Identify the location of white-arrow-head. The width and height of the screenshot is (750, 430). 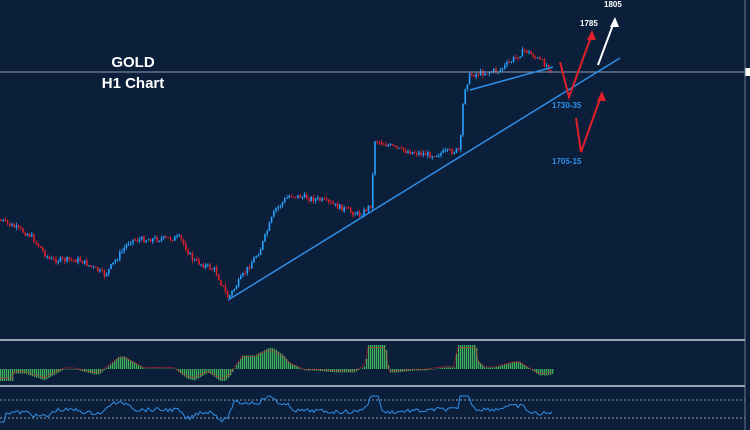
(614, 22).